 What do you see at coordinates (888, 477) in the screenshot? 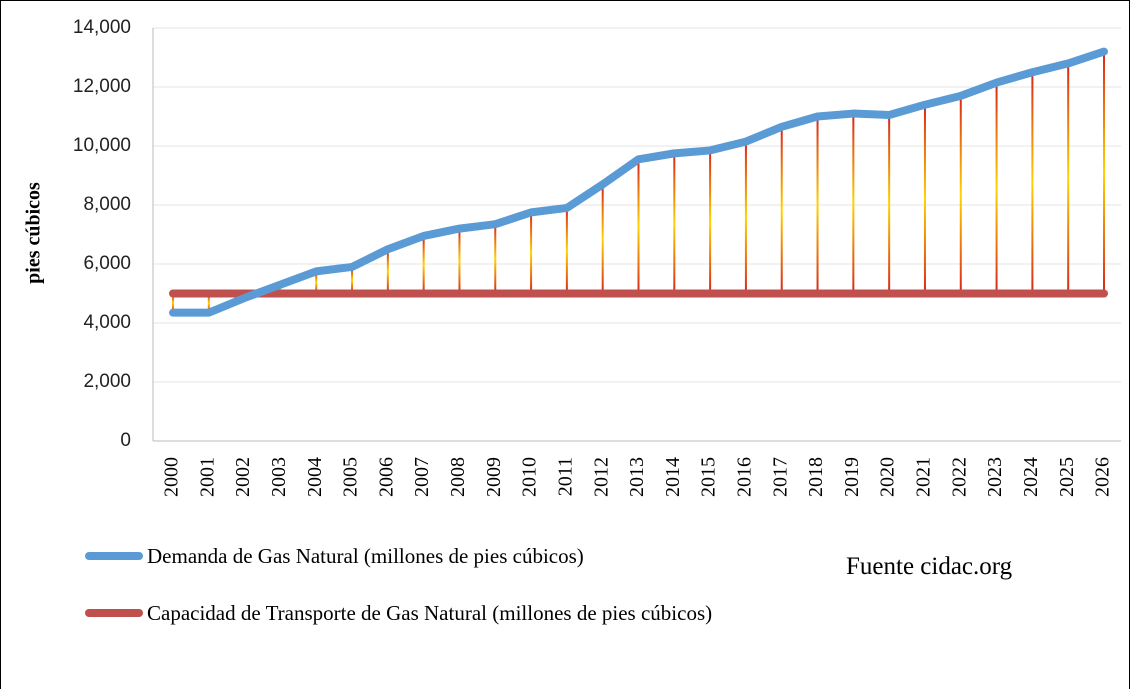
I see `x-tick-label: 2020` at bounding box center [888, 477].